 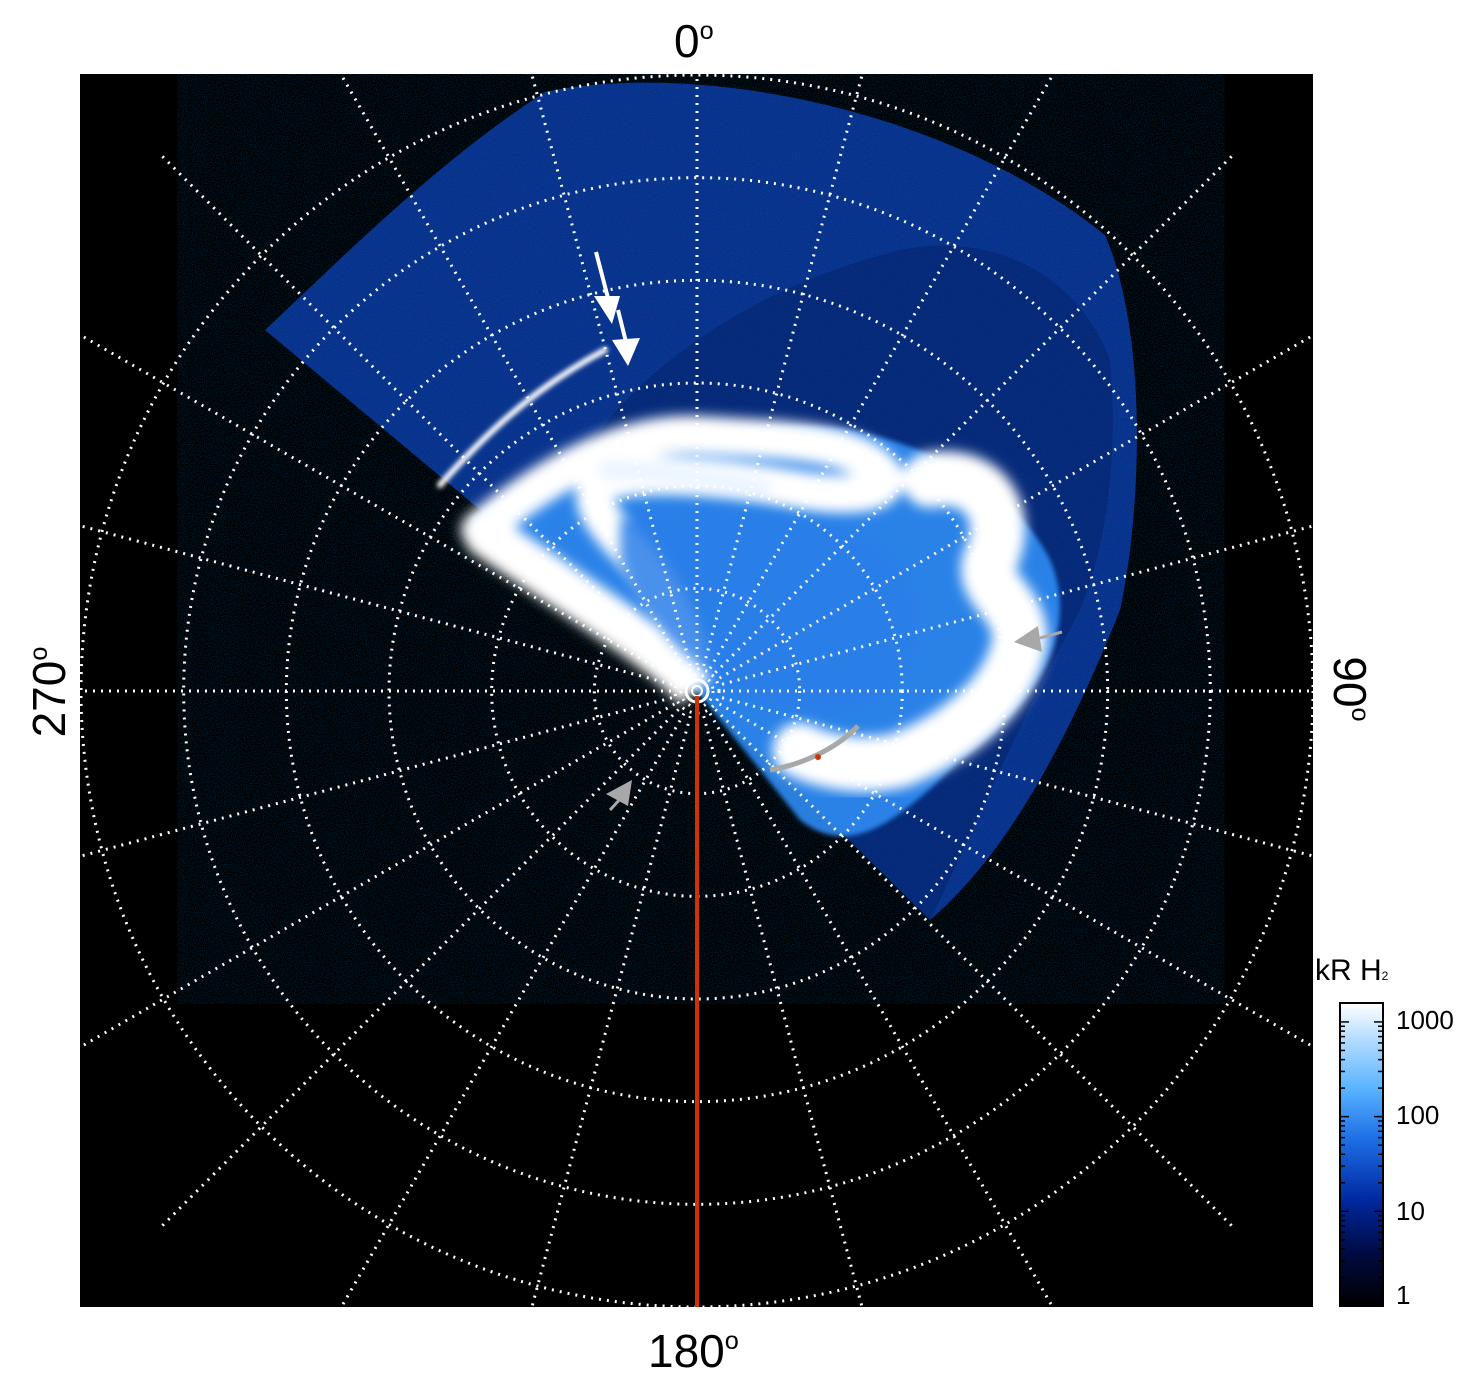 What do you see at coordinates (1038, 639) in the screenshot?
I see `gray-arrow-right` at bounding box center [1038, 639].